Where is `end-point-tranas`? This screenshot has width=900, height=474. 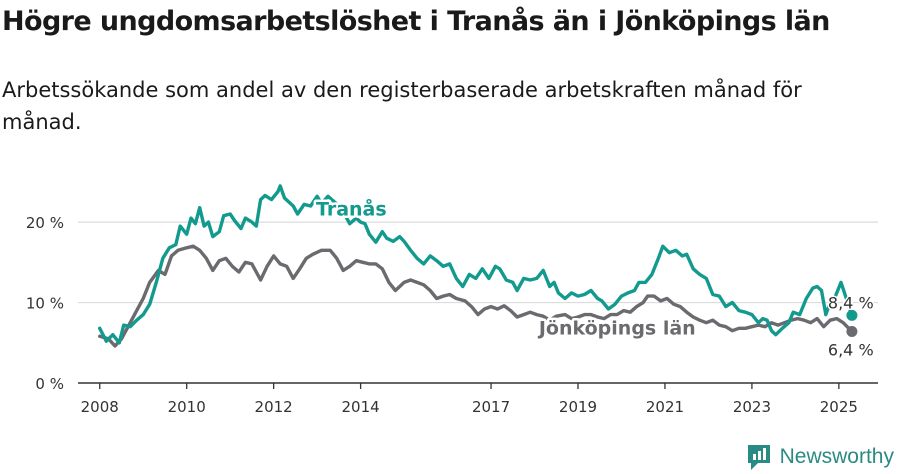 end-point-tranas is located at coordinates (852, 315).